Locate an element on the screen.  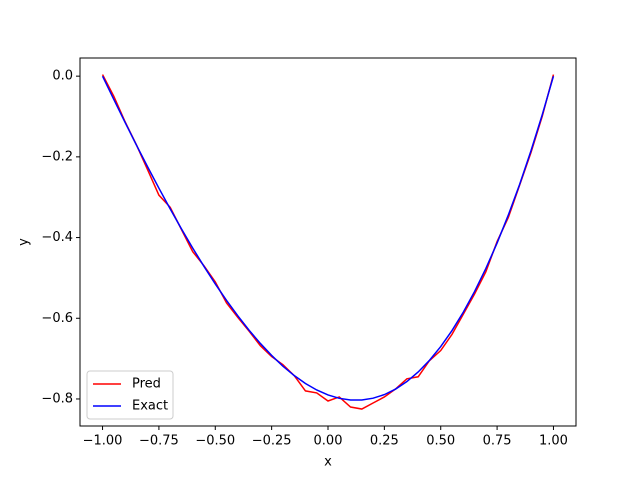
y-tick-label: −0.6 is located at coordinates (57, 318).